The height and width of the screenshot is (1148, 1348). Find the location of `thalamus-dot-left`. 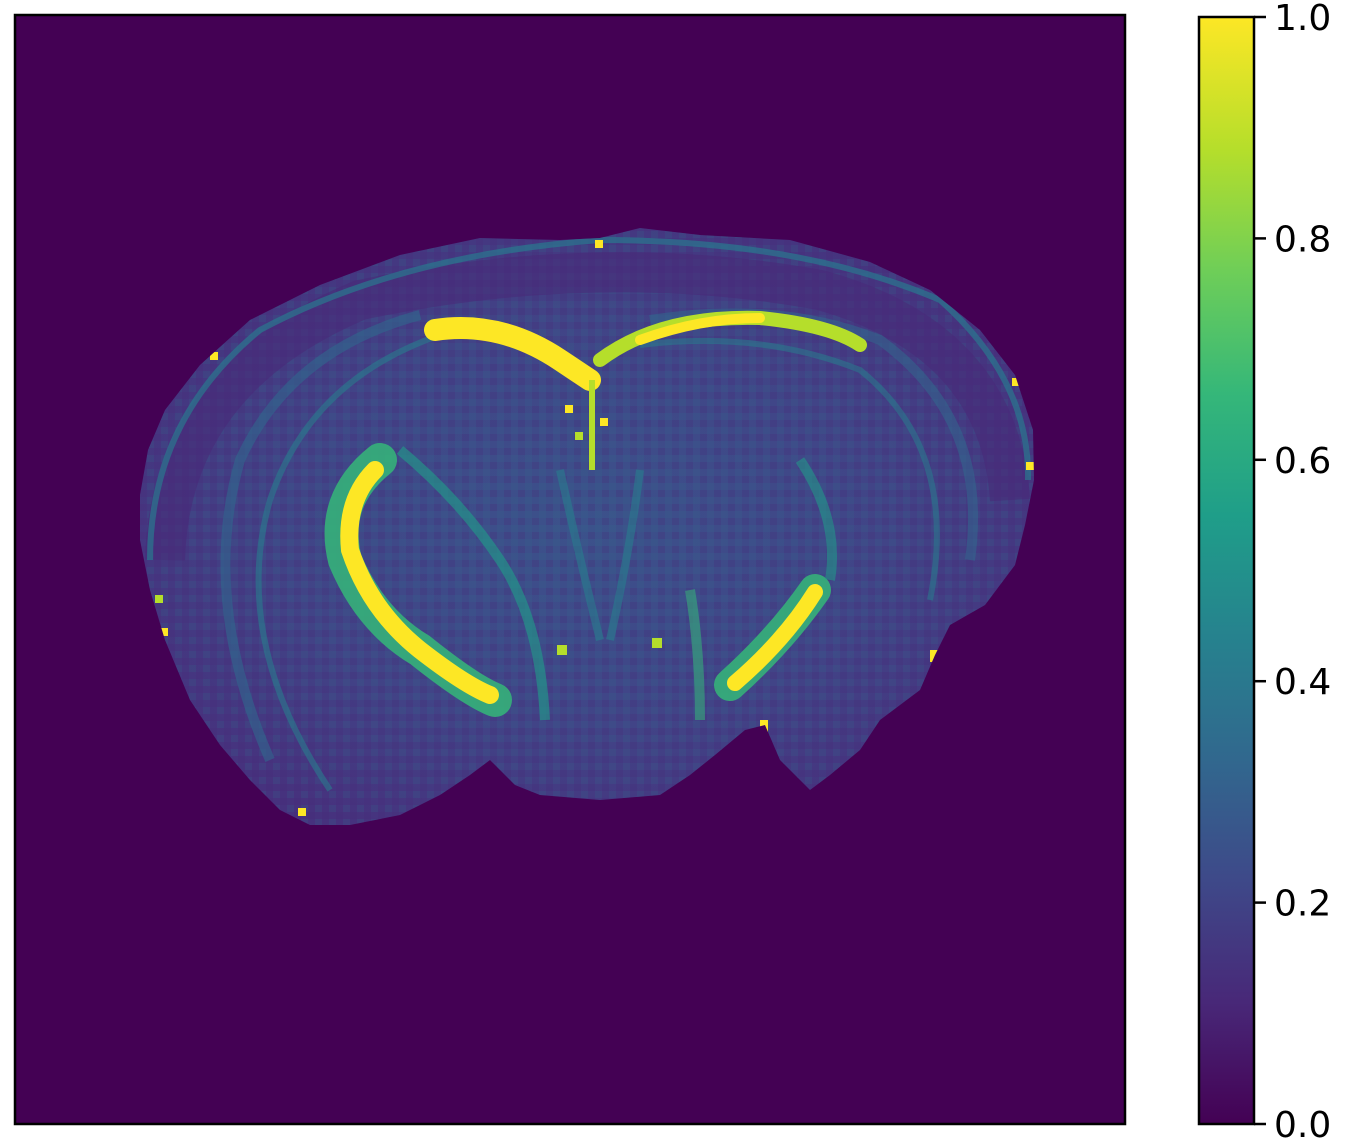

thalamus-dot-left is located at coordinates (562, 650).